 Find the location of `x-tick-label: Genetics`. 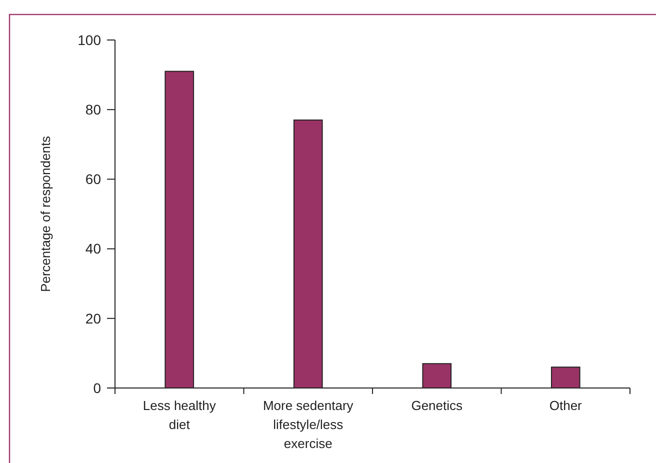

x-tick-label: Genetics is located at coordinates (437, 405).